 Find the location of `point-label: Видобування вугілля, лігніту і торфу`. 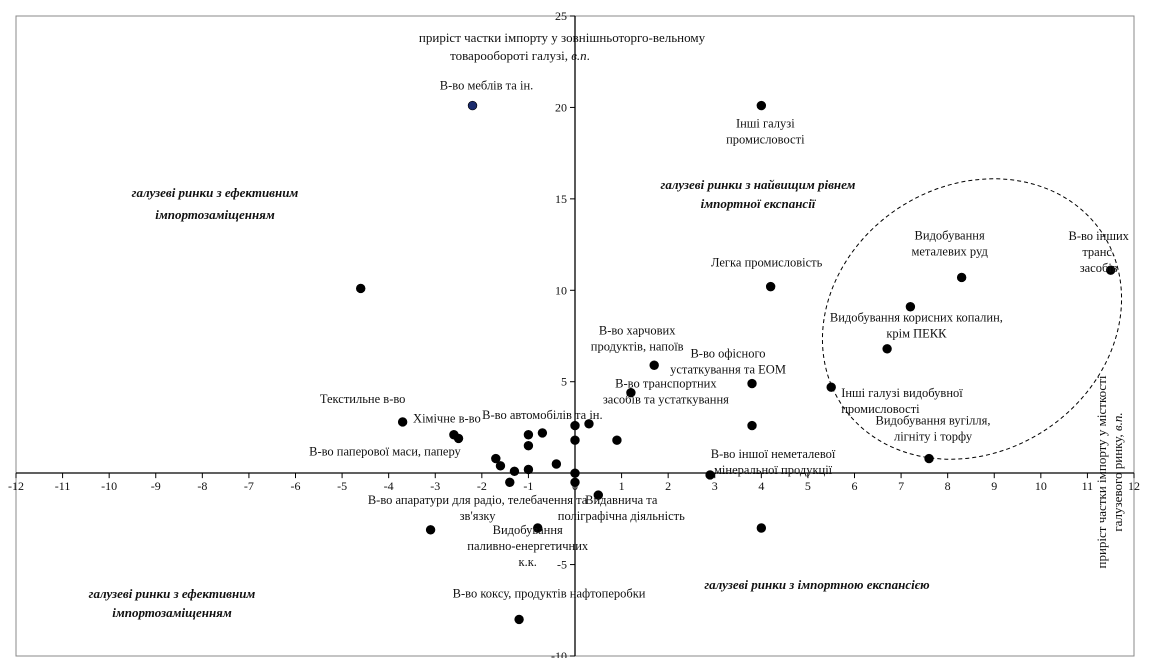

point-label: Видобування вугілля, лігніту і торфу is located at coordinates (933, 429).